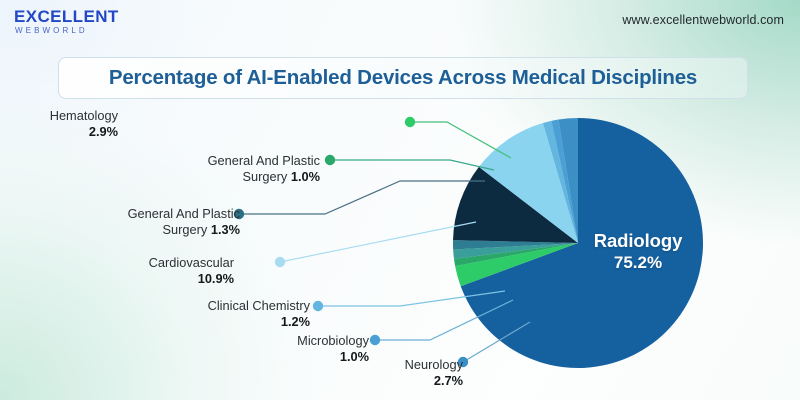 Image resolution: width=800 pixels, height=400 pixels. I want to click on callout-dot-cardiovascular, so click(280, 262).